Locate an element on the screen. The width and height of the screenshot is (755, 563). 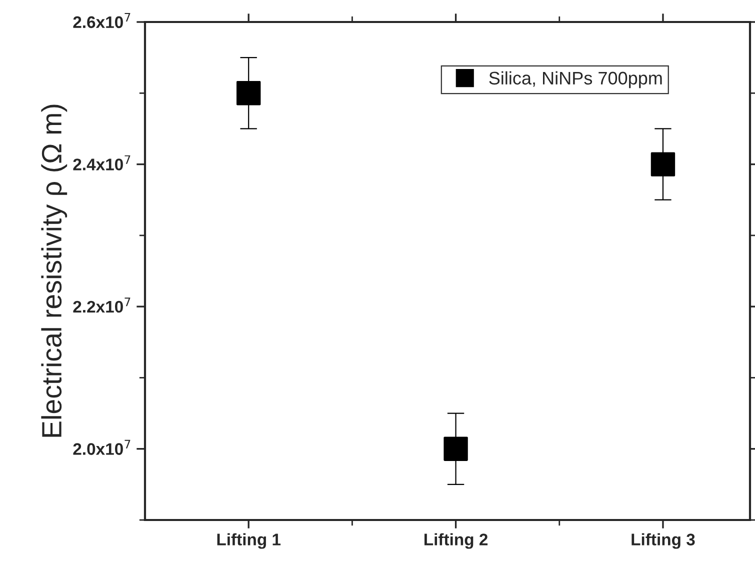
y-axis-title: Electrical resistivity ρ (Ω m) is located at coordinates (54, 270).